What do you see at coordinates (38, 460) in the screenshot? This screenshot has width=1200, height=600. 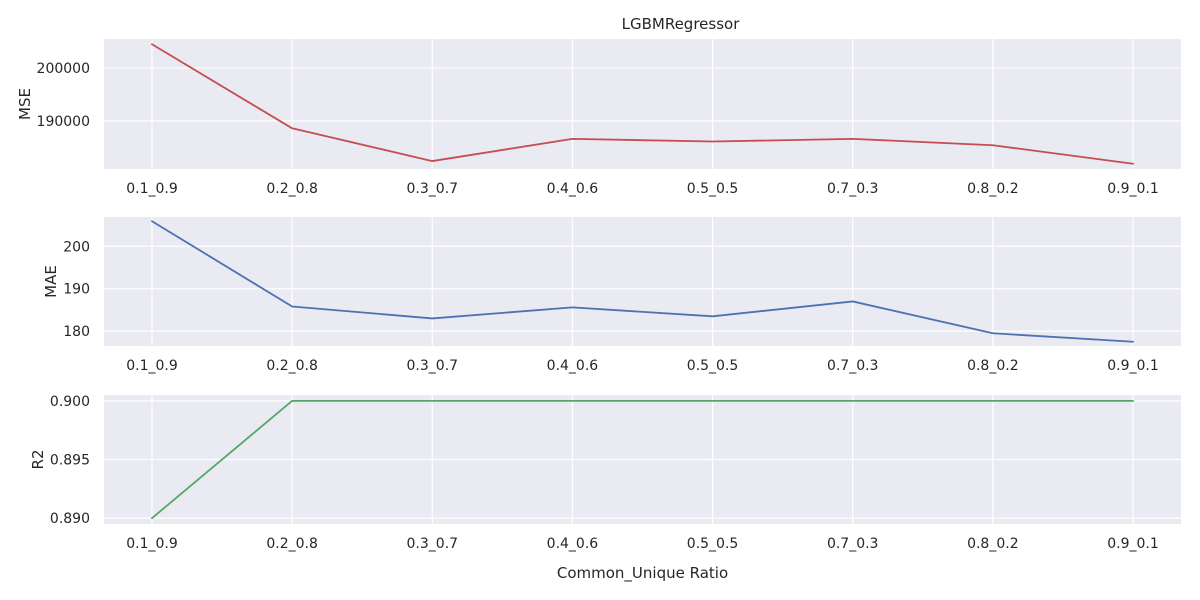 I see `y-axis-label: R2` at bounding box center [38, 460].